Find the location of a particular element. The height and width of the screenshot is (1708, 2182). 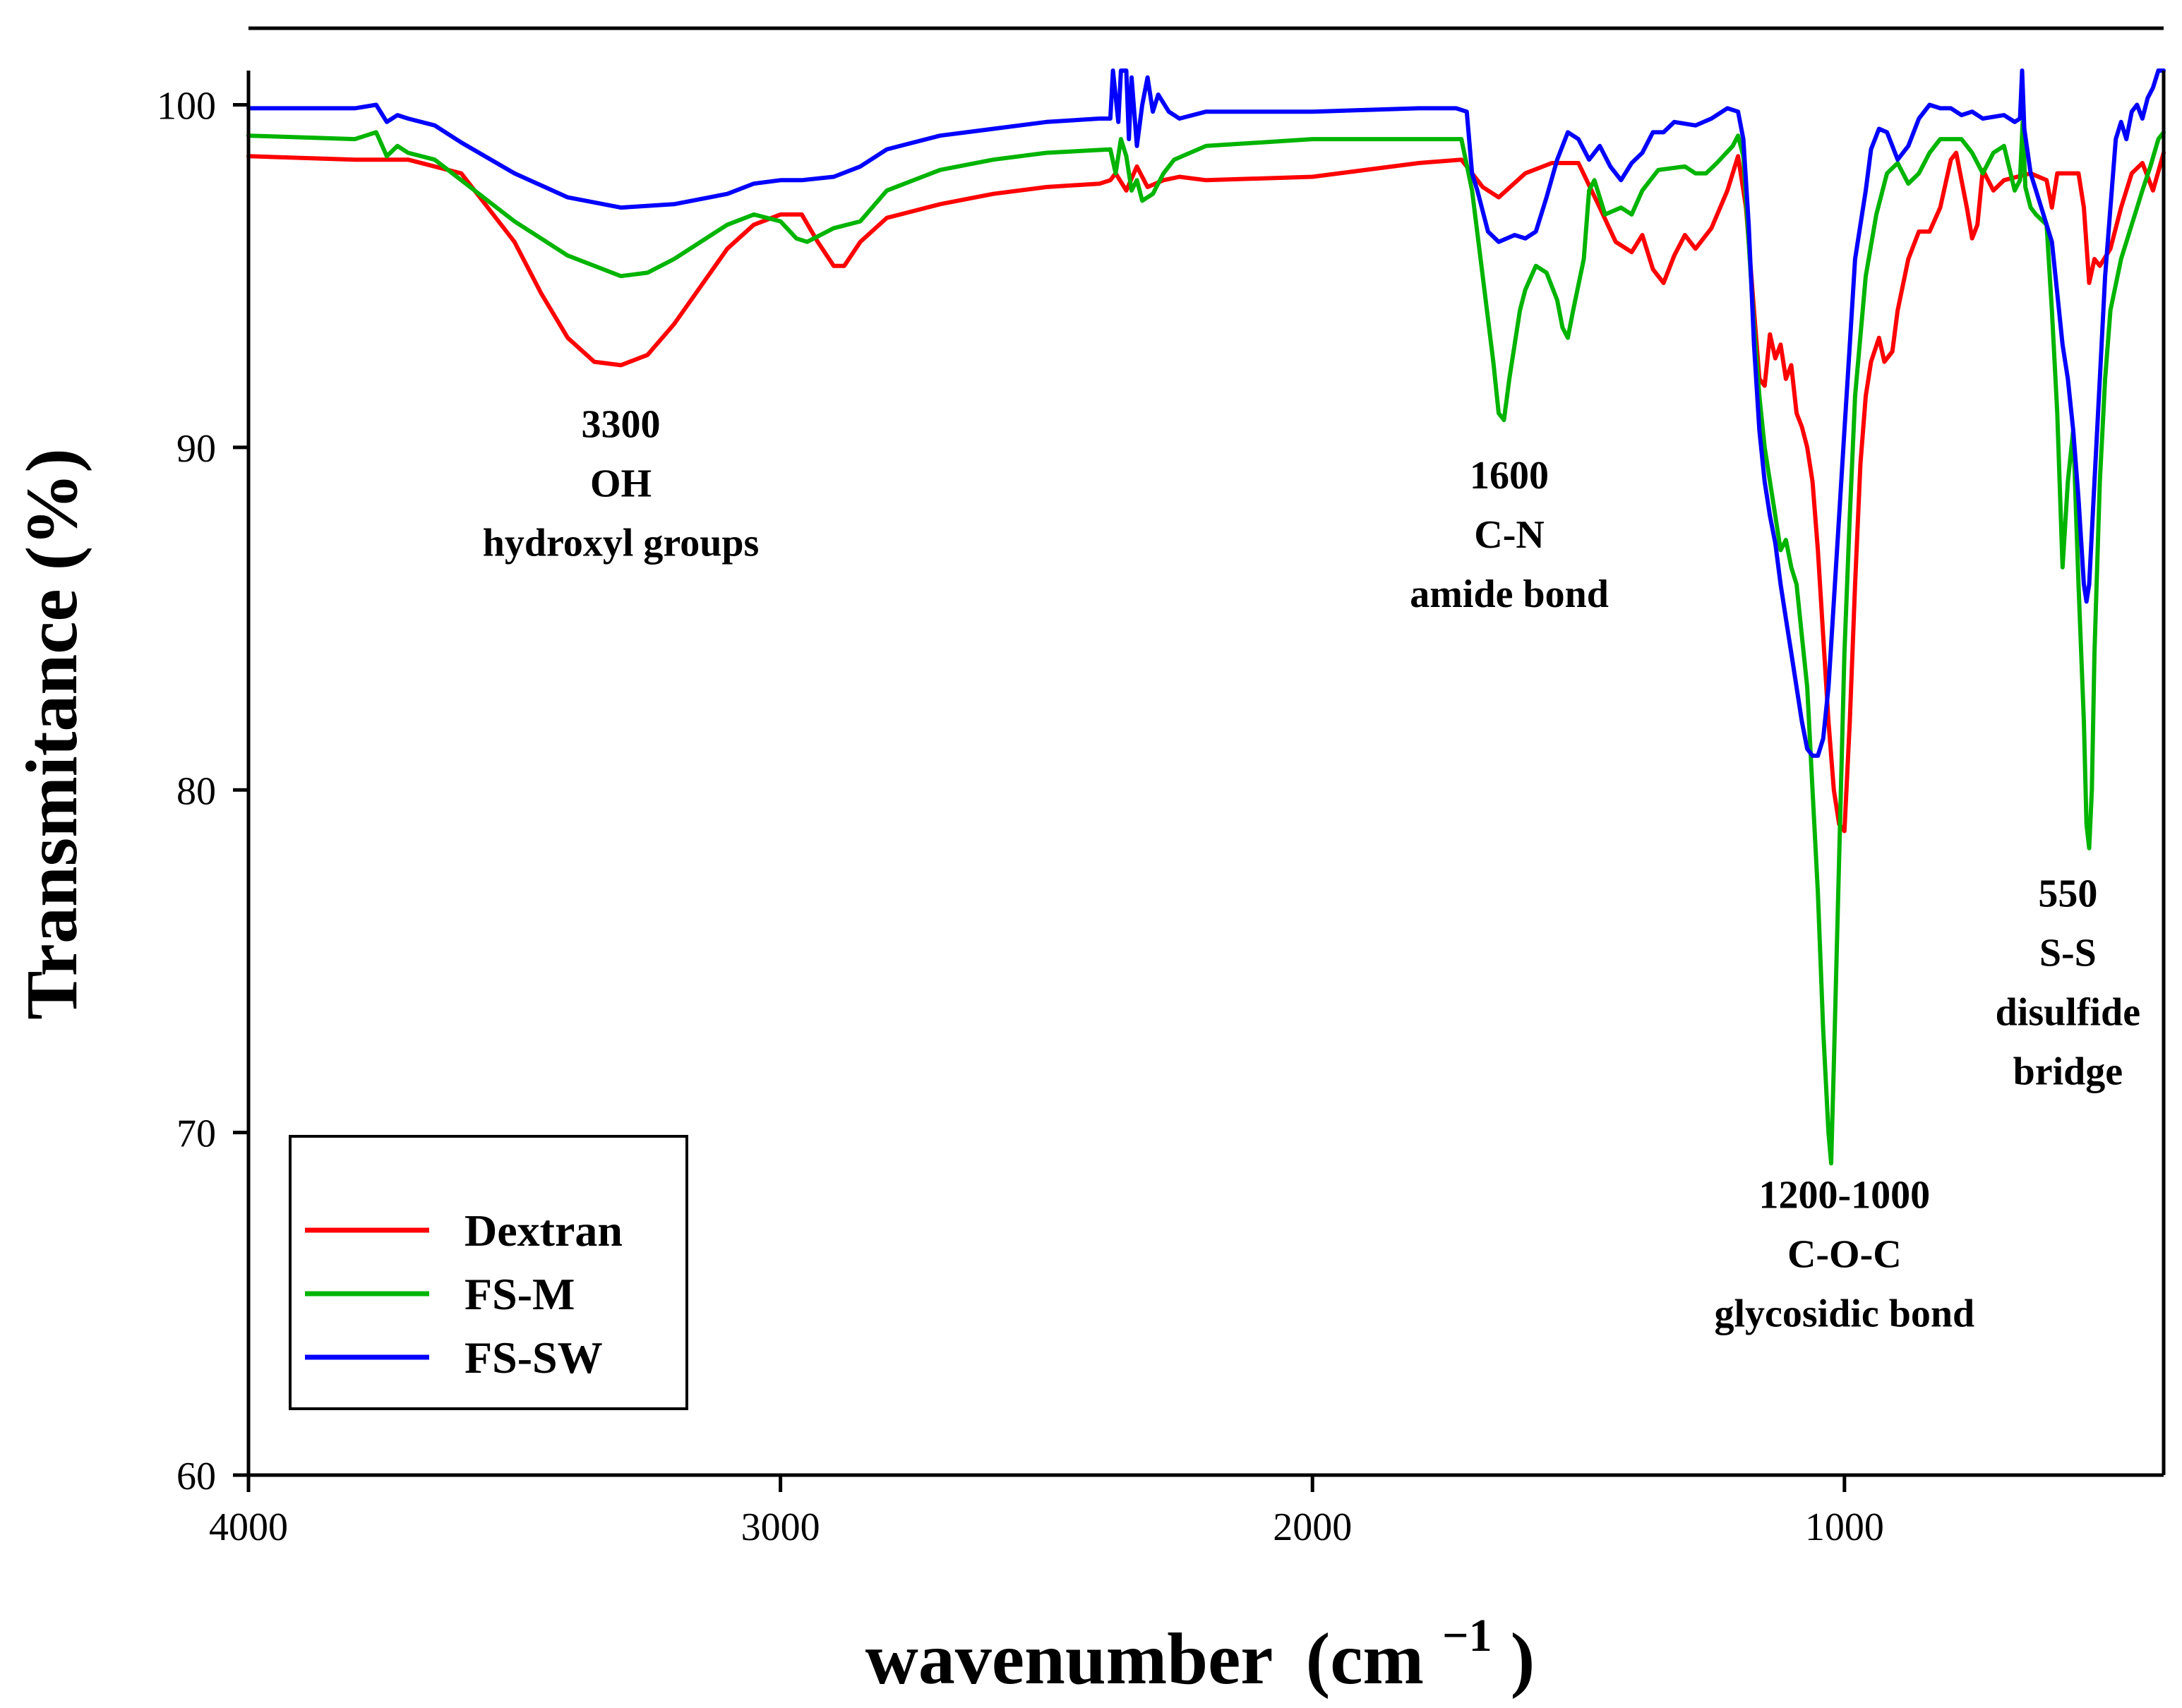

annotation-1200-1000-line: glycosidic bond is located at coordinates (1844, 1313).